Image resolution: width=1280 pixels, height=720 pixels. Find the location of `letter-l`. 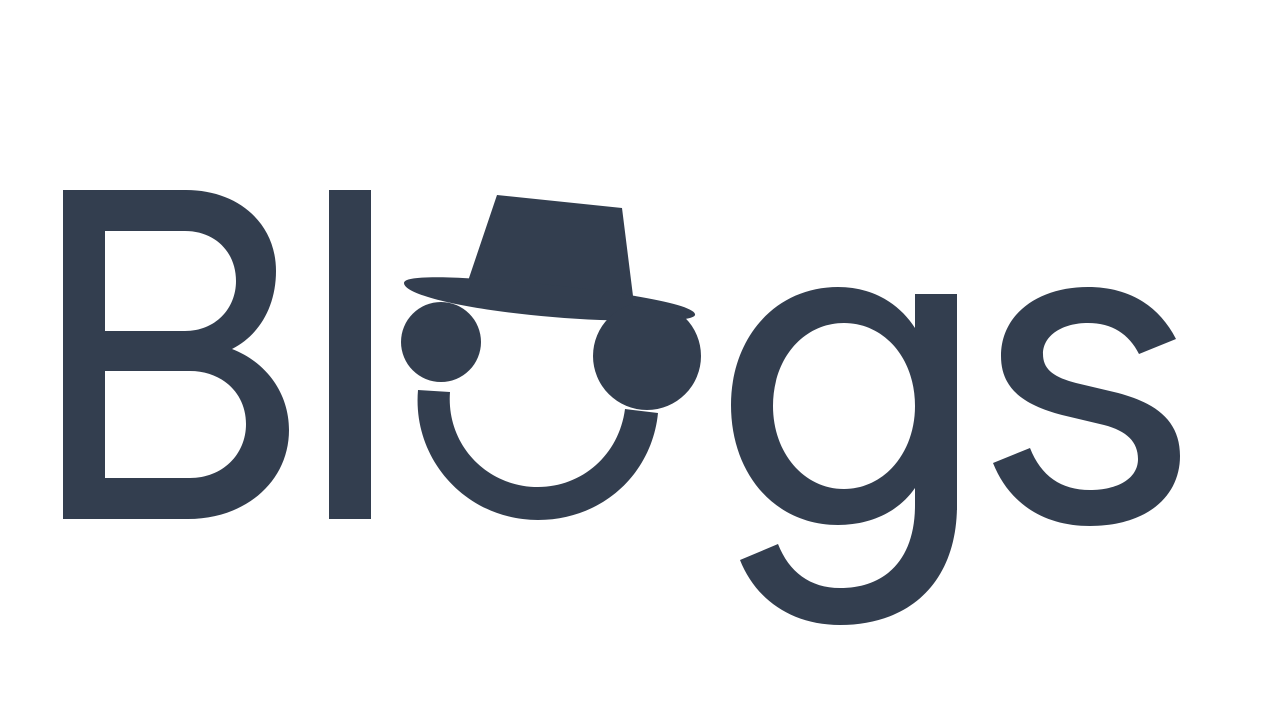

letter-l is located at coordinates (350, 354).